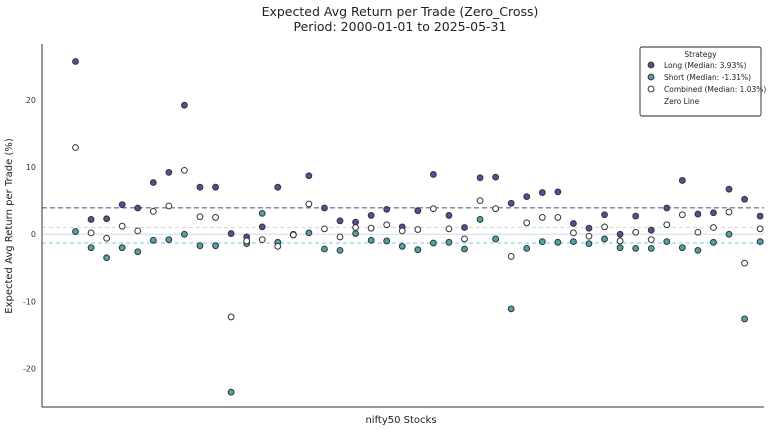 The width and height of the screenshot is (770, 430). What do you see at coordinates (31, 100) in the screenshot?
I see `y-tick-label: 20` at bounding box center [31, 100].